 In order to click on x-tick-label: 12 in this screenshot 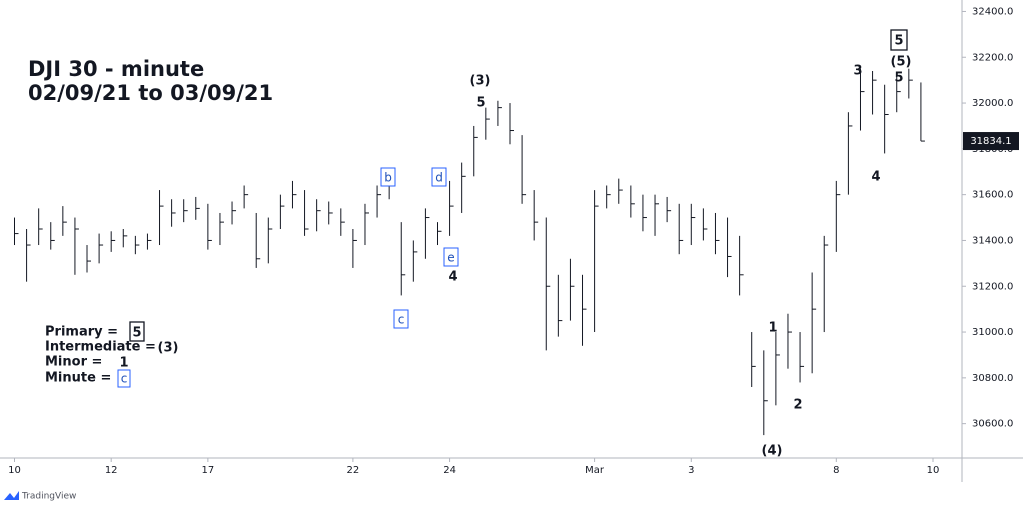, I will do `click(111, 470)`.